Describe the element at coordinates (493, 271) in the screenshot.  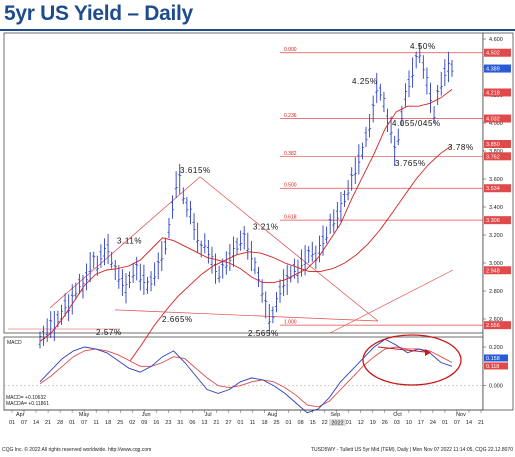
I see `price-tag-label: 2.948` at that location.